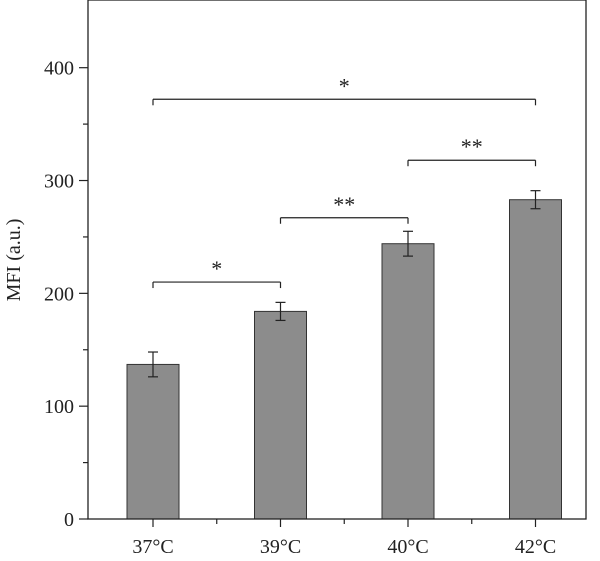  Describe the element at coordinates (59, 182) in the screenshot. I see `y-tick-label: 300` at that location.